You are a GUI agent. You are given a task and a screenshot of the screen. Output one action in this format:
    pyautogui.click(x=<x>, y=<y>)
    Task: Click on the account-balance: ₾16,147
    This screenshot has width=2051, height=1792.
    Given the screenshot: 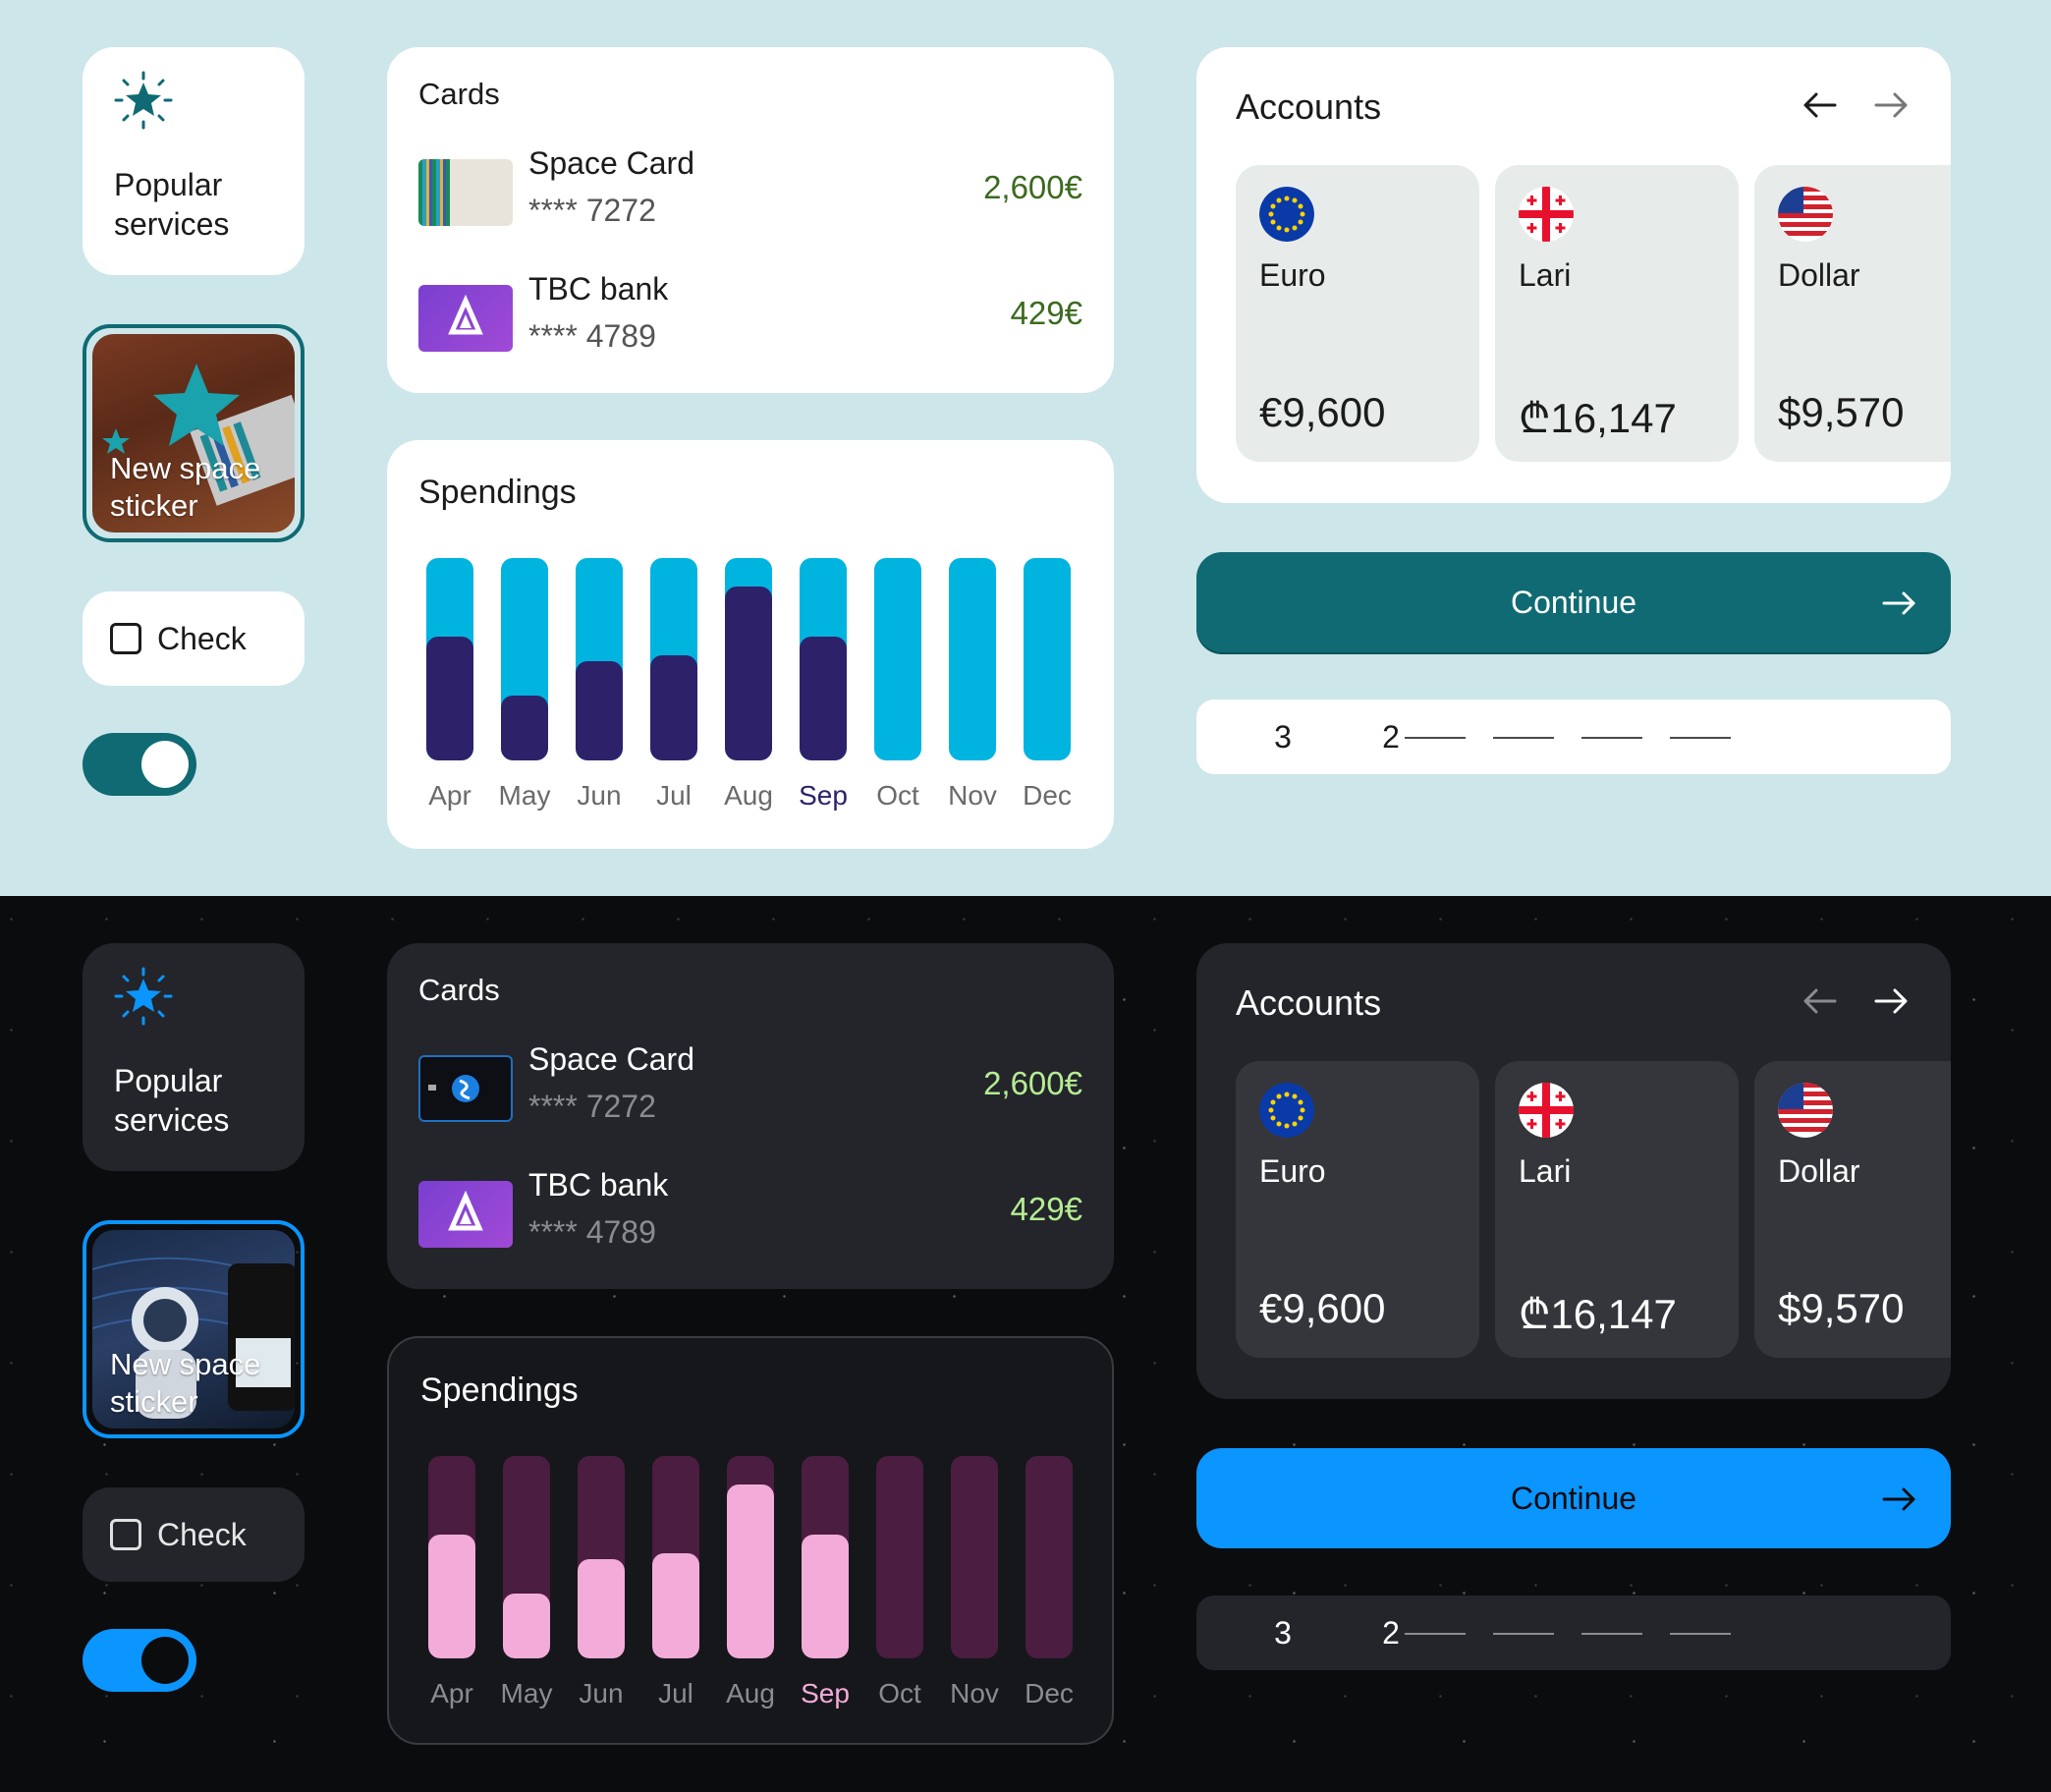 What is the action you would take?
    pyautogui.click(x=1598, y=1314)
    